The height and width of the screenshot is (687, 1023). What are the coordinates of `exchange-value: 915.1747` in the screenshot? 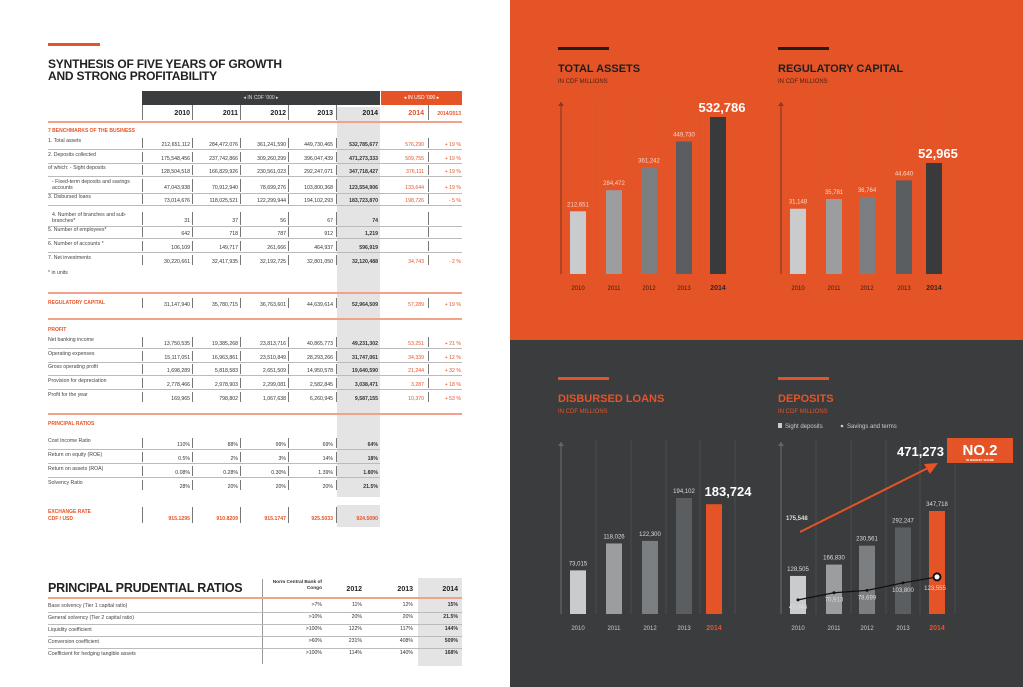 It's located at (275, 519).